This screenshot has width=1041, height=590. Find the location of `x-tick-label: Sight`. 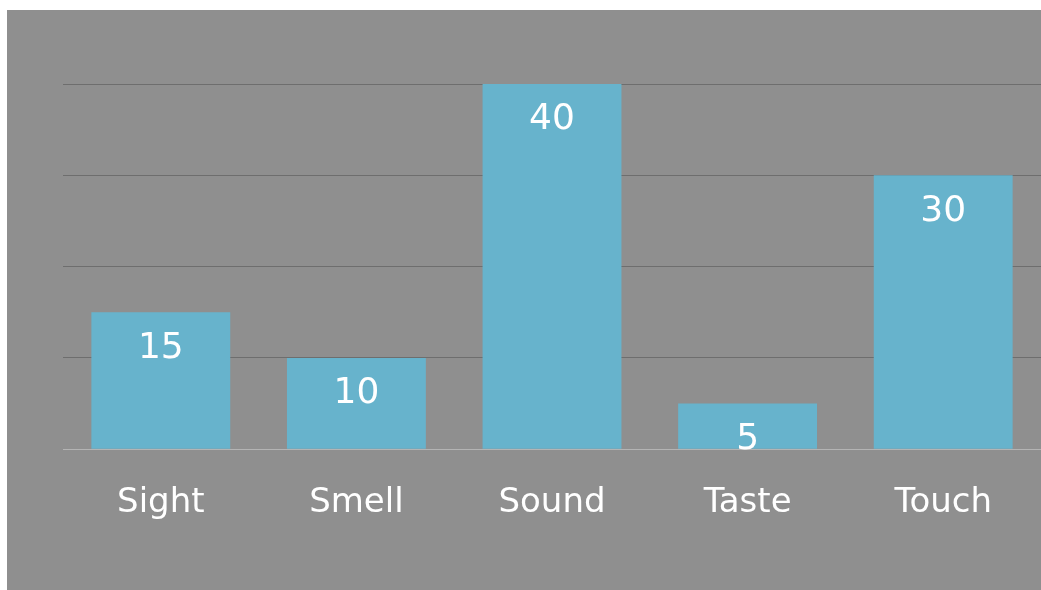

x-tick-label: Sight is located at coordinates (161, 500).